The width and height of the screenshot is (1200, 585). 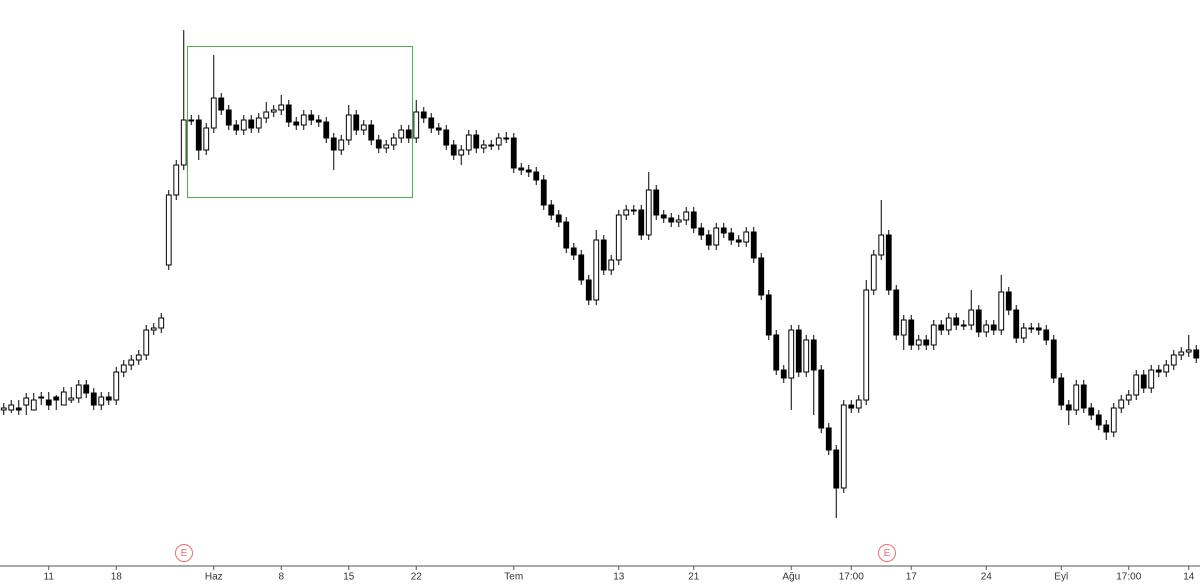 I want to click on x-tick-label: Eyl, so click(x=1061, y=577).